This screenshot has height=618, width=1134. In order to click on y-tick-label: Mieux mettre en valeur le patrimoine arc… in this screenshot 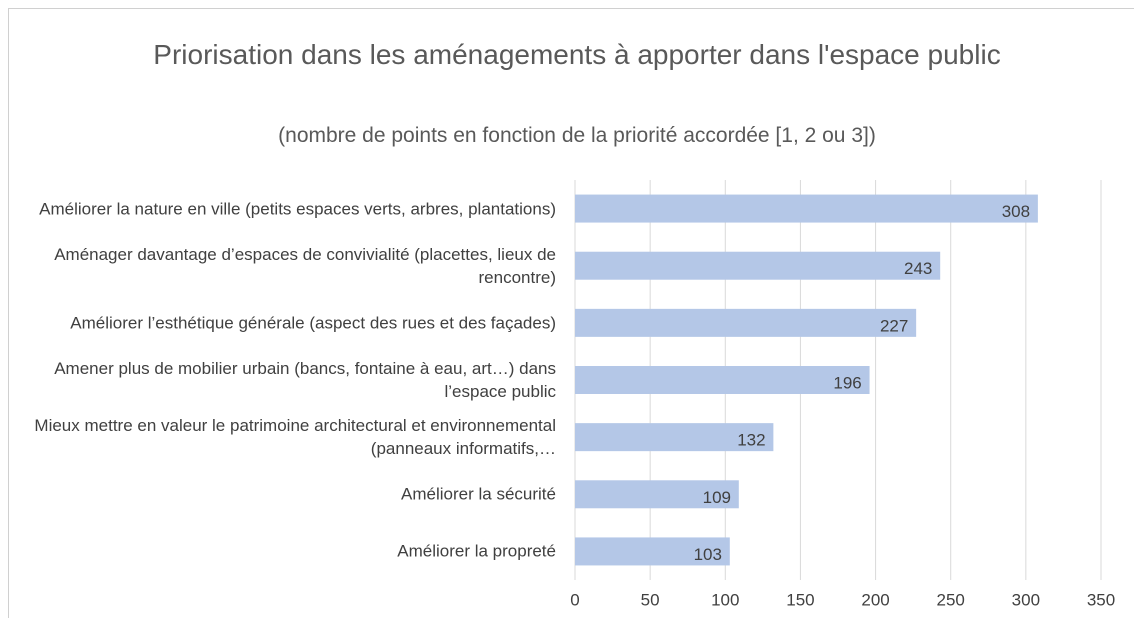, I will do `click(295, 437)`.